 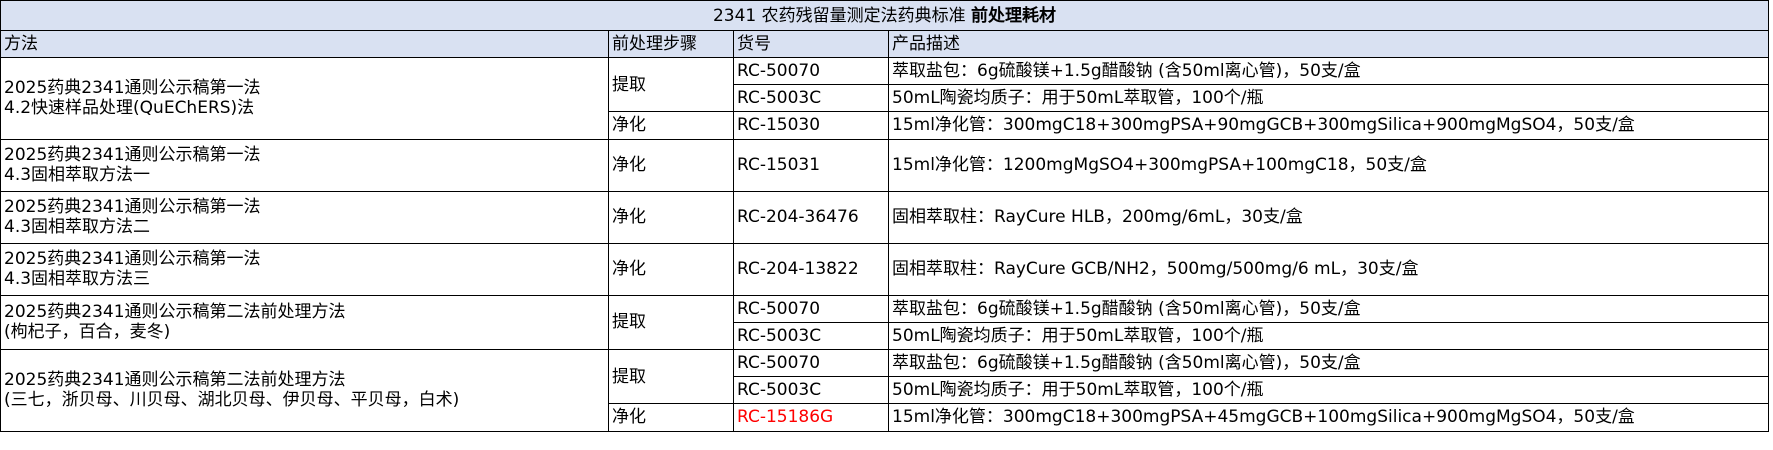 What do you see at coordinates (77, 279) in the screenshot?
I see `method-line: 4.3固相萃取方法三` at bounding box center [77, 279].